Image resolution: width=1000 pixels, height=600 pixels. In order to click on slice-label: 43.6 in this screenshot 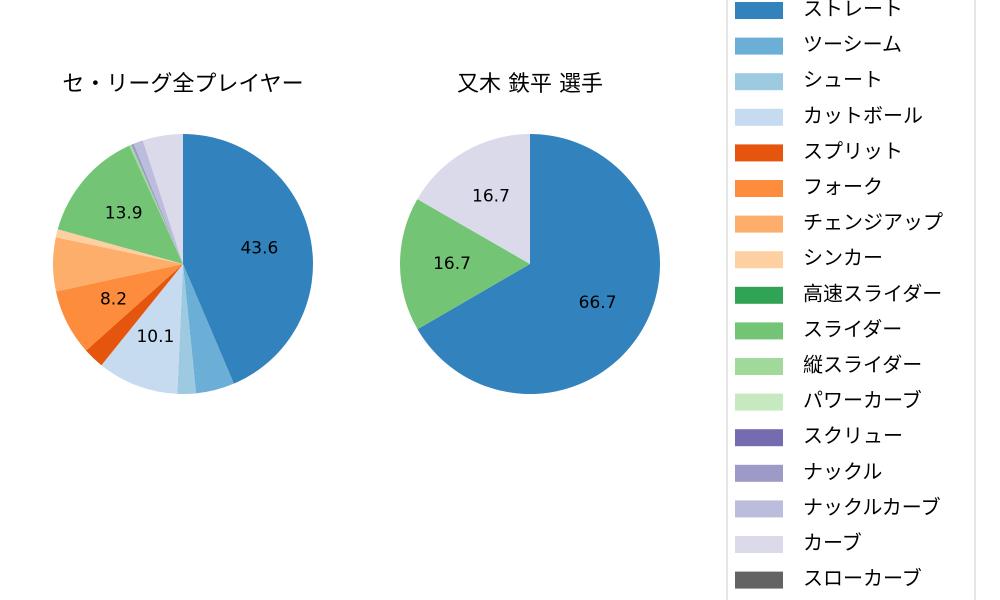, I will do `click(259, 248)`.